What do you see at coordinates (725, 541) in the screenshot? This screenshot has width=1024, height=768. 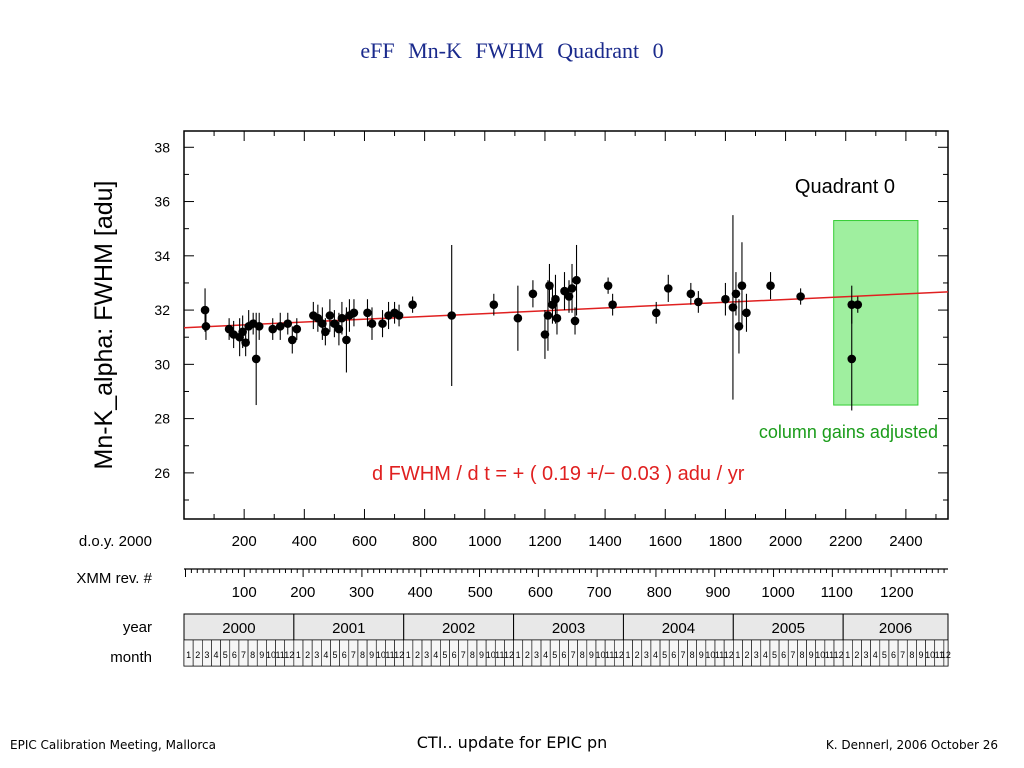 I see `x-tick-label: 1800` at bounding box center [725, 541].